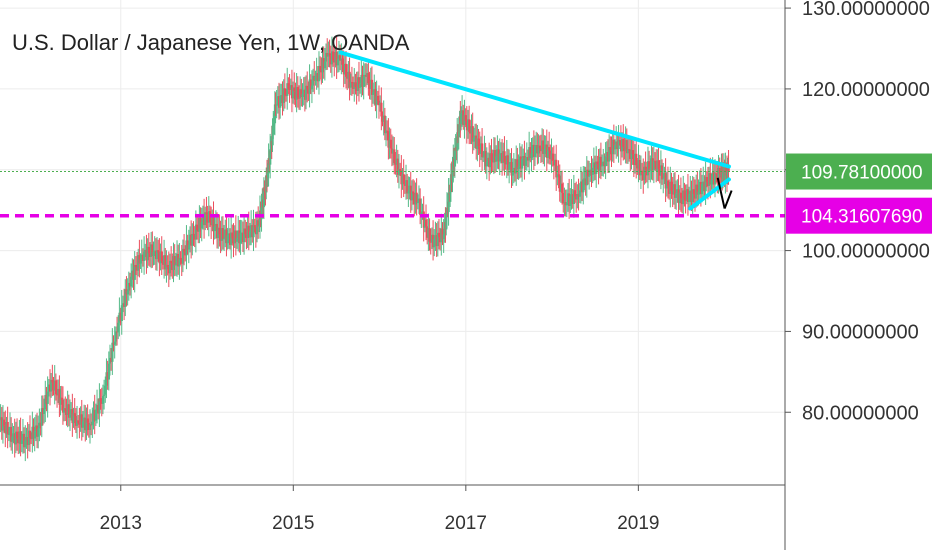 The width and height of the screenshot is (932, 550). I want to click on x-tick-label: 2015, so click(293, 523).